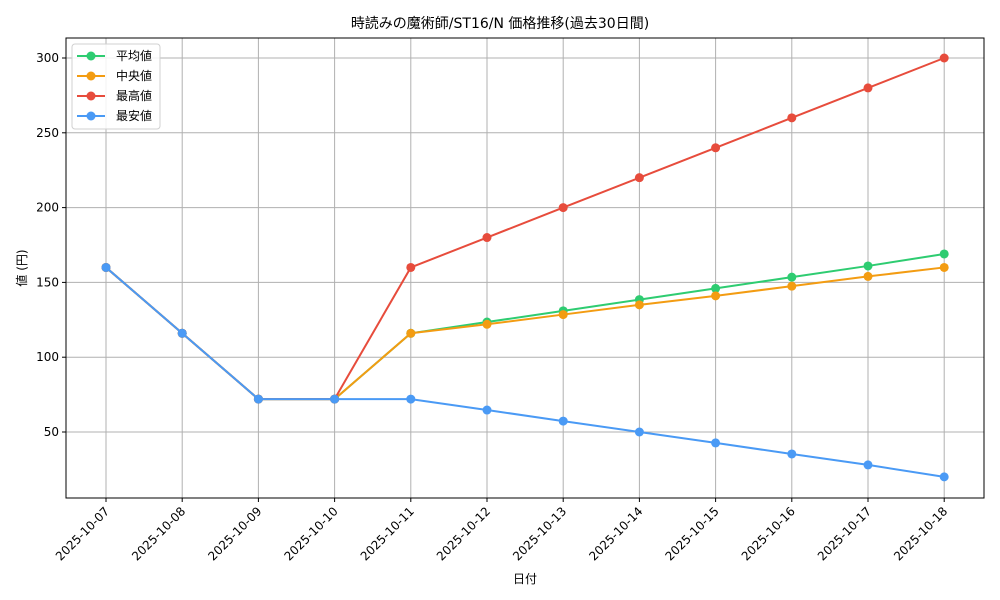 The width and height of the screenshot is (1000, 600). I want to click on legend-label: 最高値, so click(134, 95).